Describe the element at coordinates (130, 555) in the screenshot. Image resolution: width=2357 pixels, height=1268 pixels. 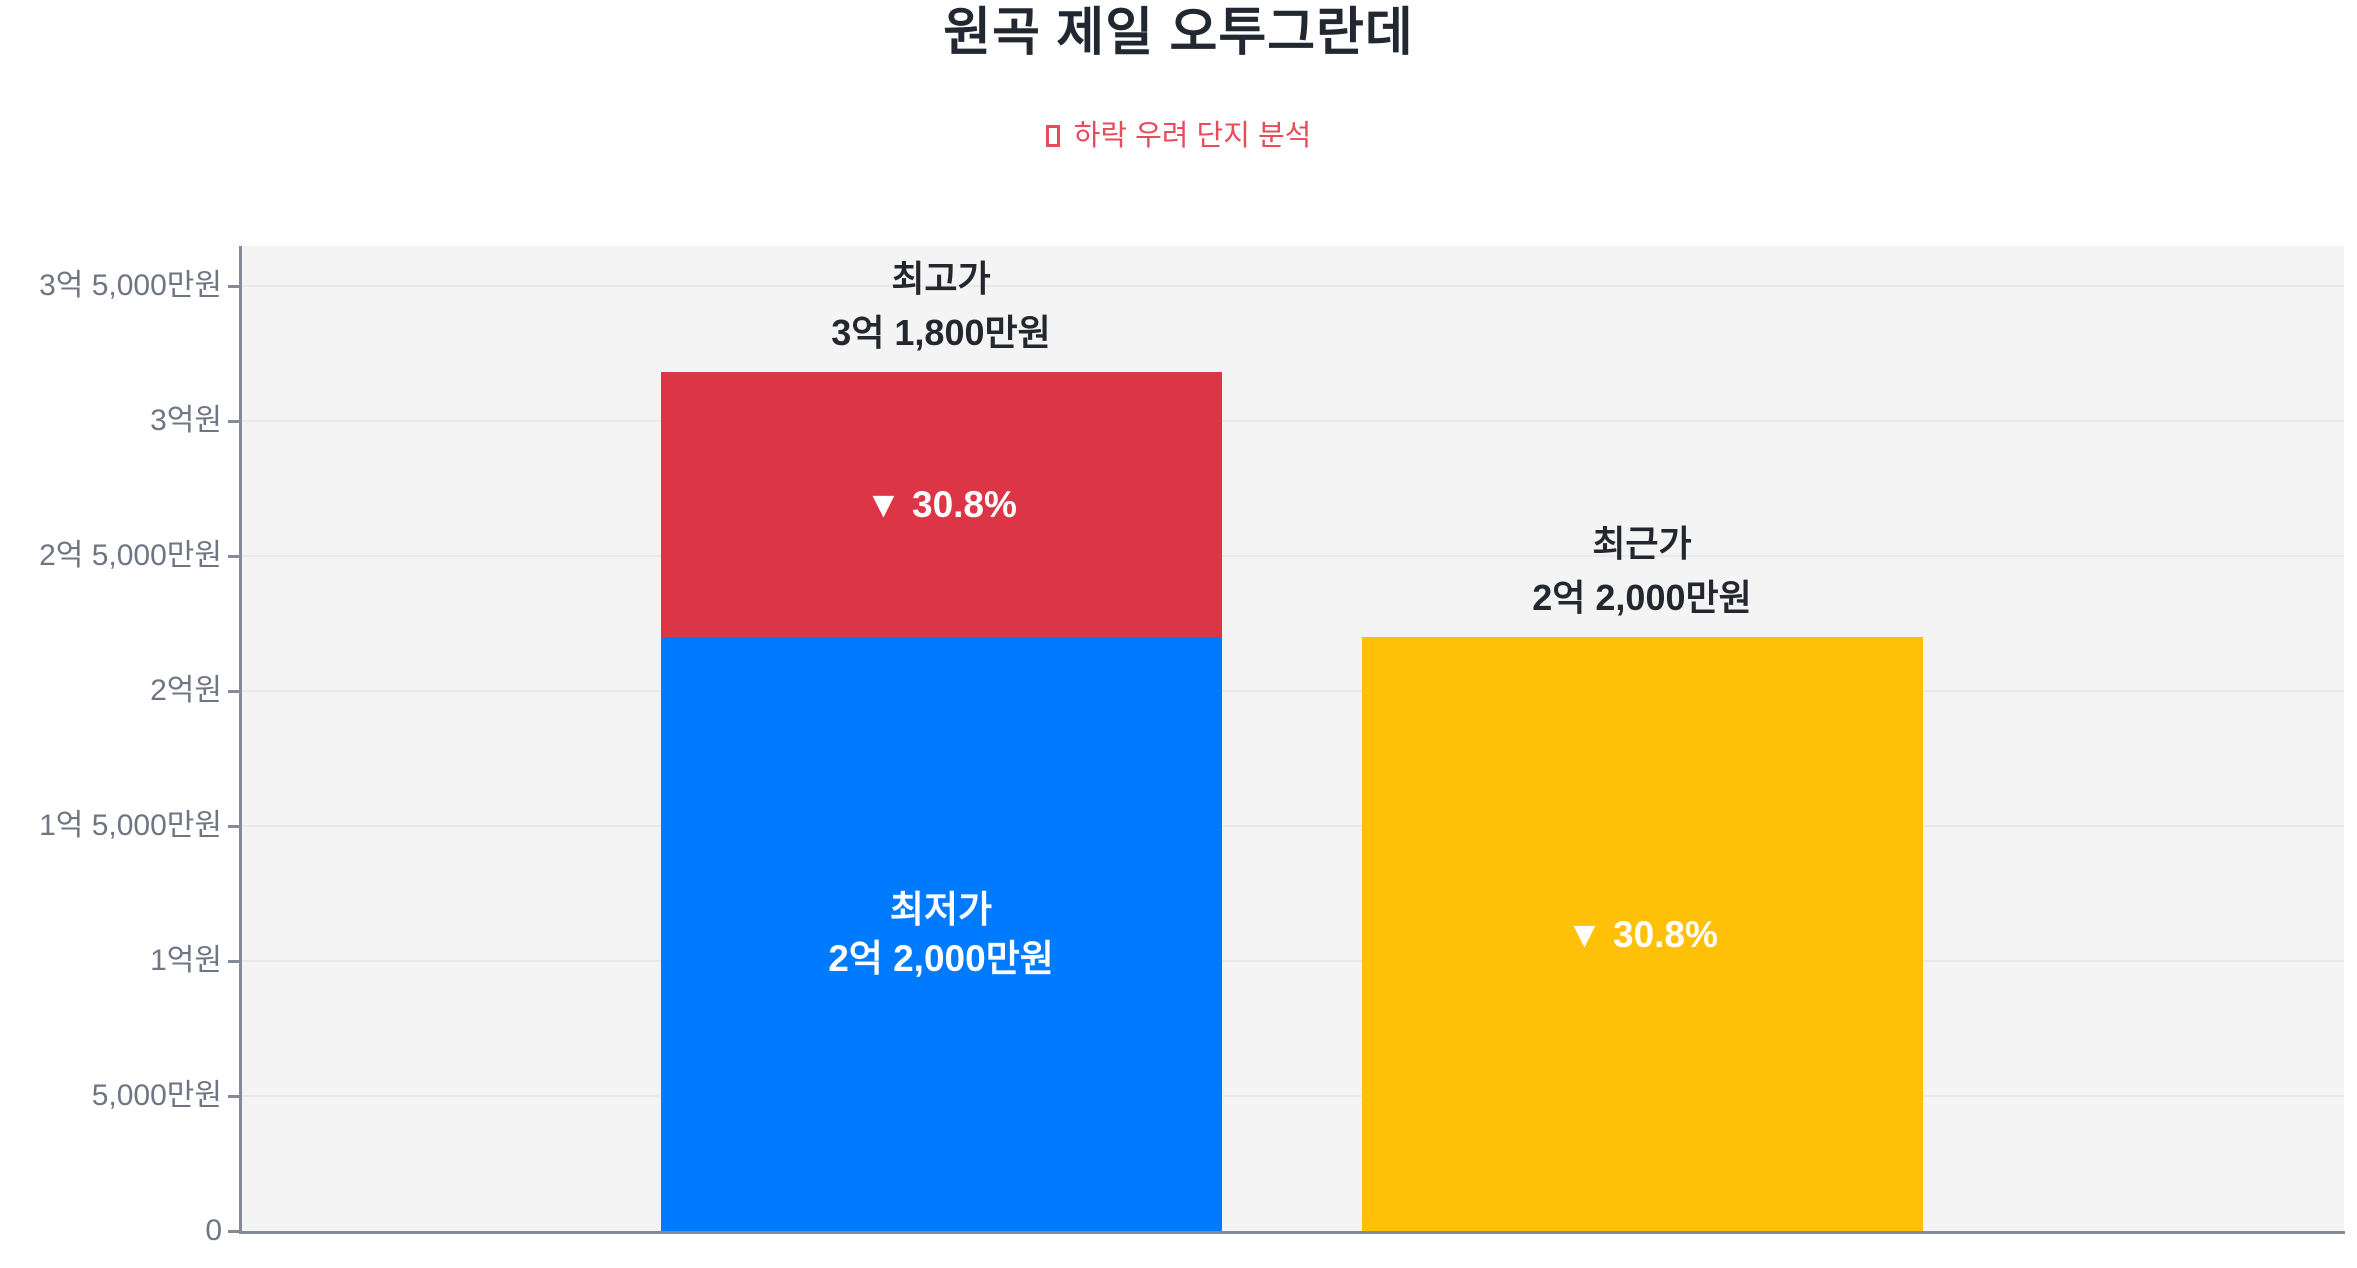
I see `y-tick-label: 2억 5,000만원` at that location.